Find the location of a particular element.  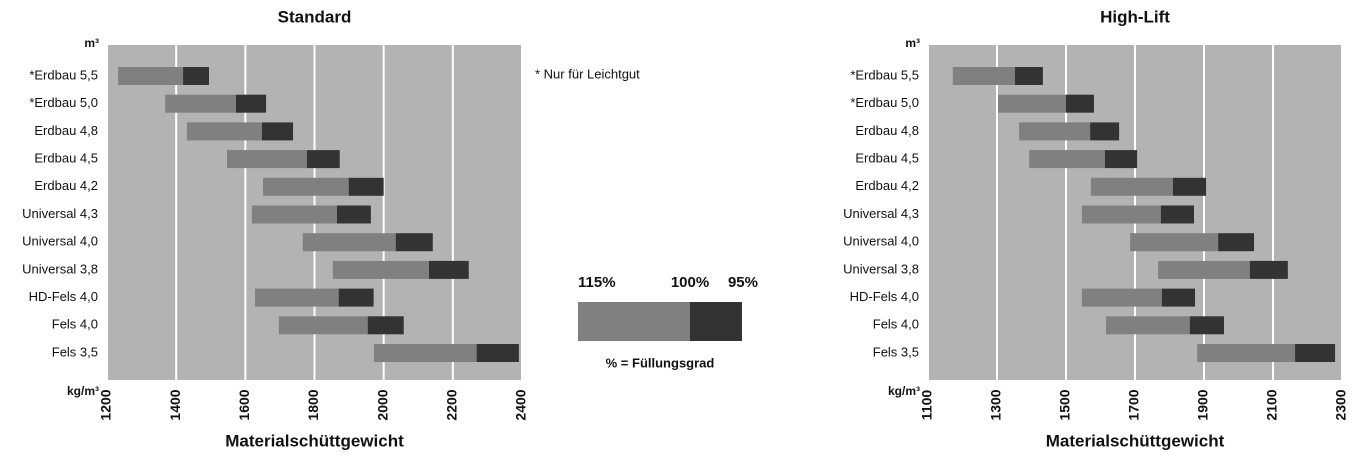

x-tick-label: 1700 is located at coordinates (1134, 404).